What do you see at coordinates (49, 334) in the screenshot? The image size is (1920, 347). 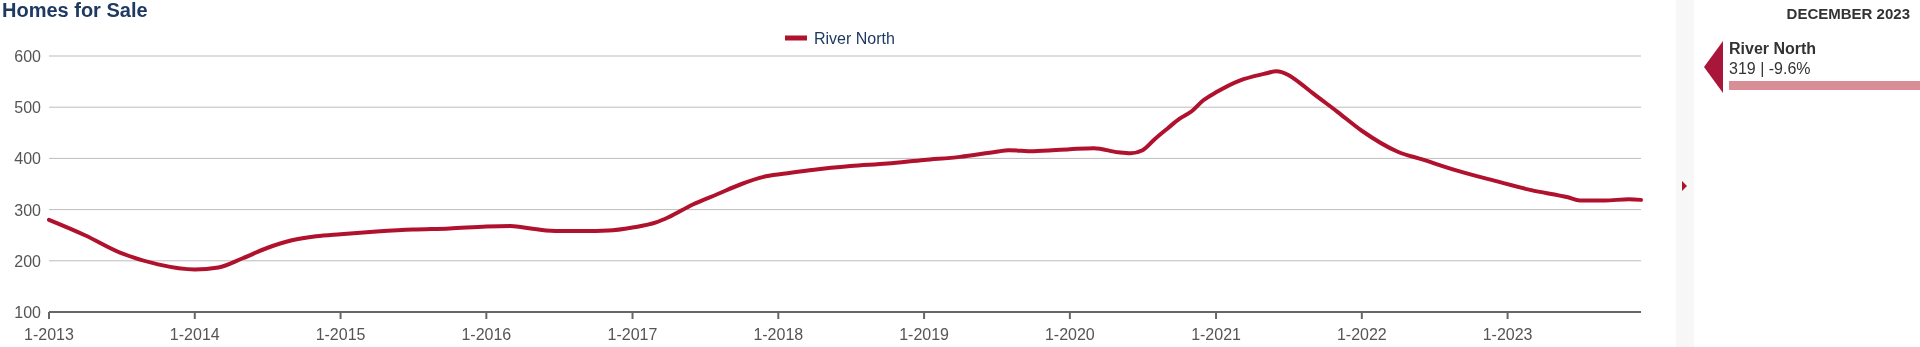 I see `x-tick-label: 1-2013` at bounding box center [49, 334].